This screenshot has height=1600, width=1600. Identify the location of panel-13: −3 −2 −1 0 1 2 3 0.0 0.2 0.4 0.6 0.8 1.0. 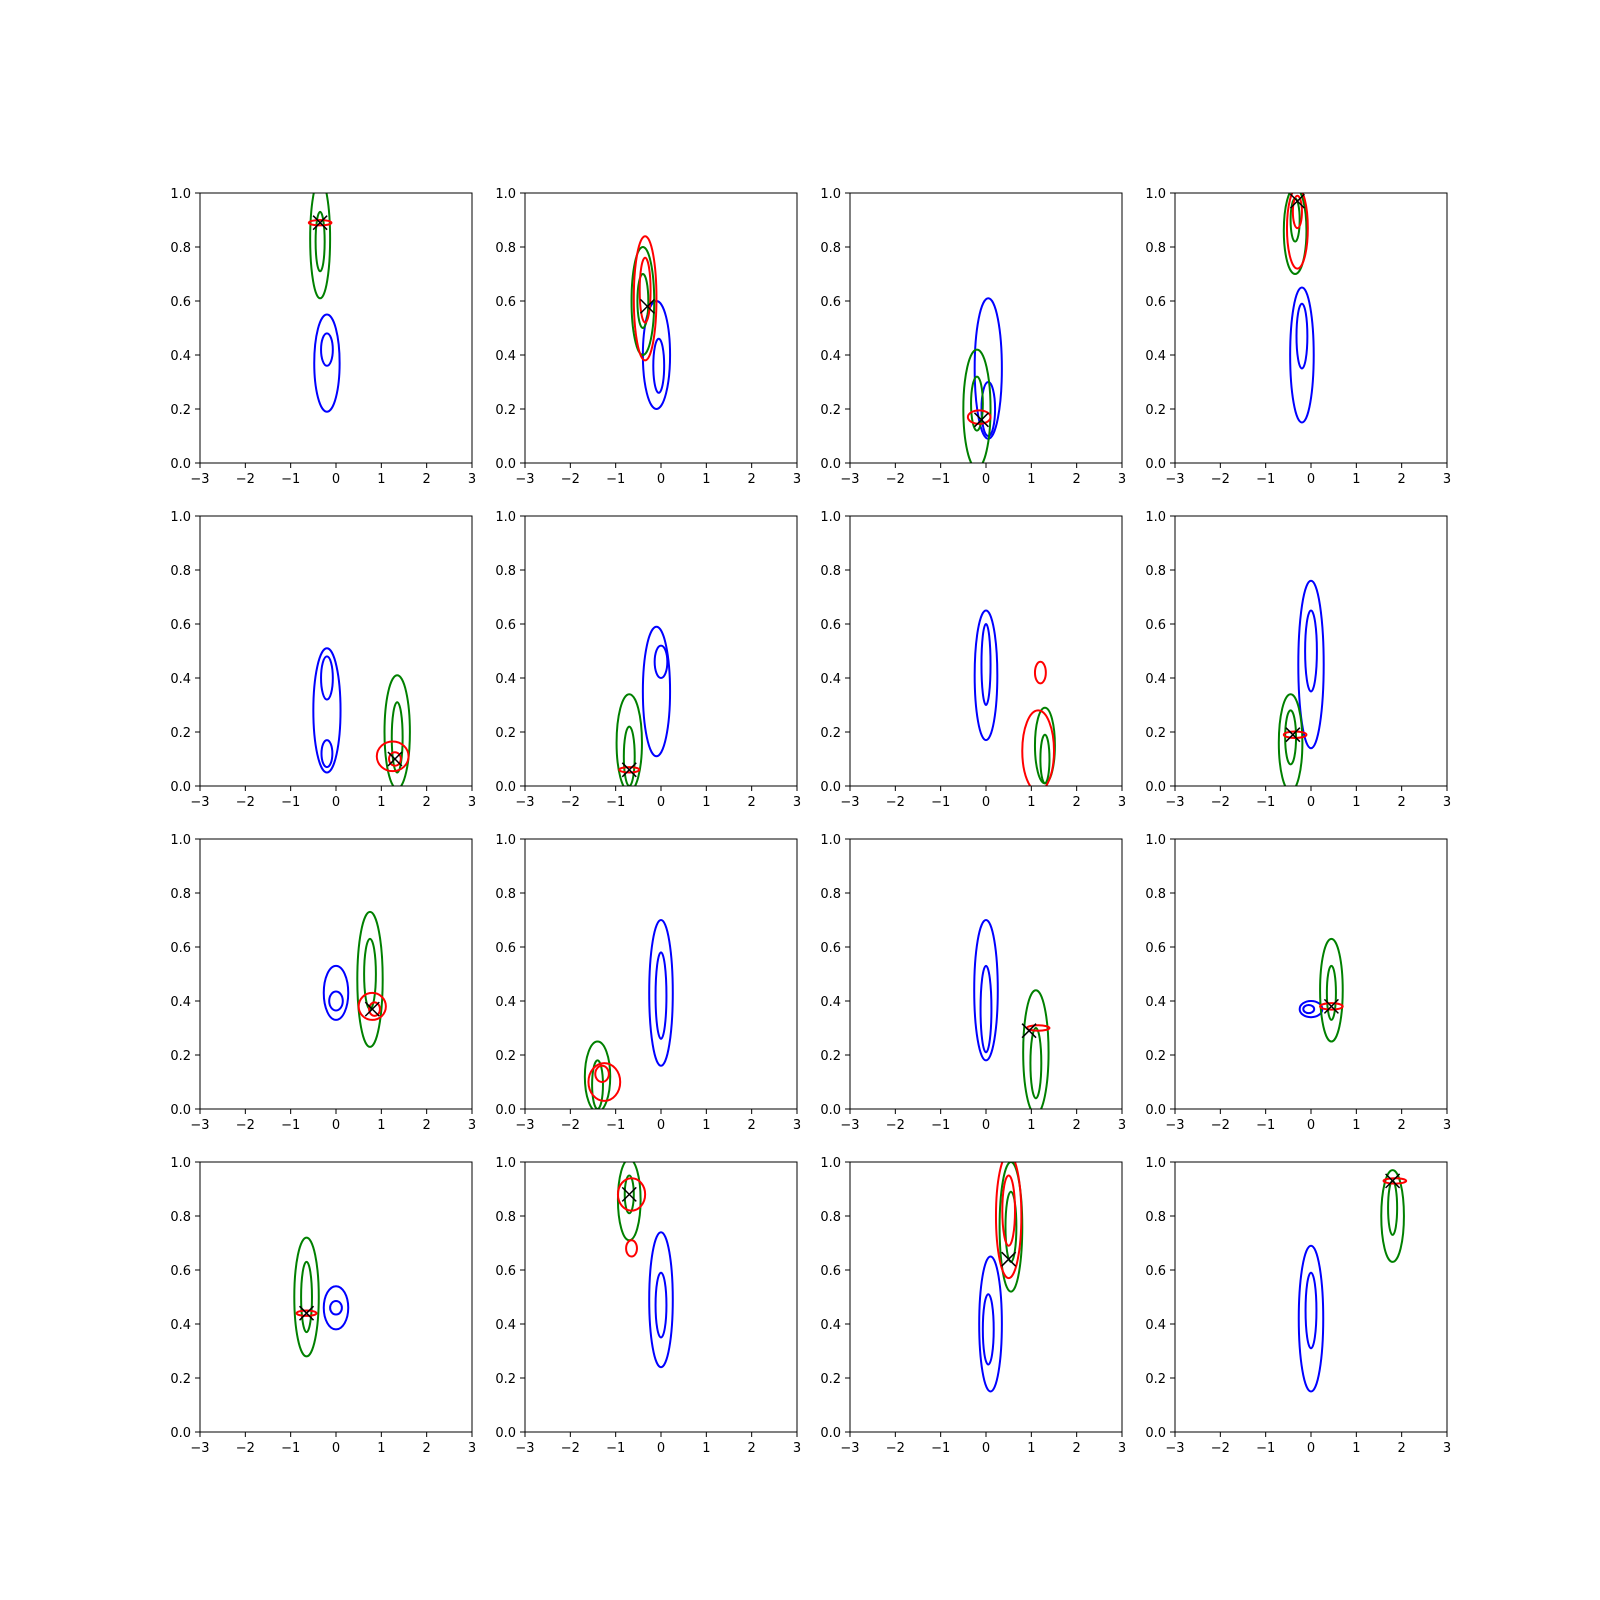
(323, 1306).